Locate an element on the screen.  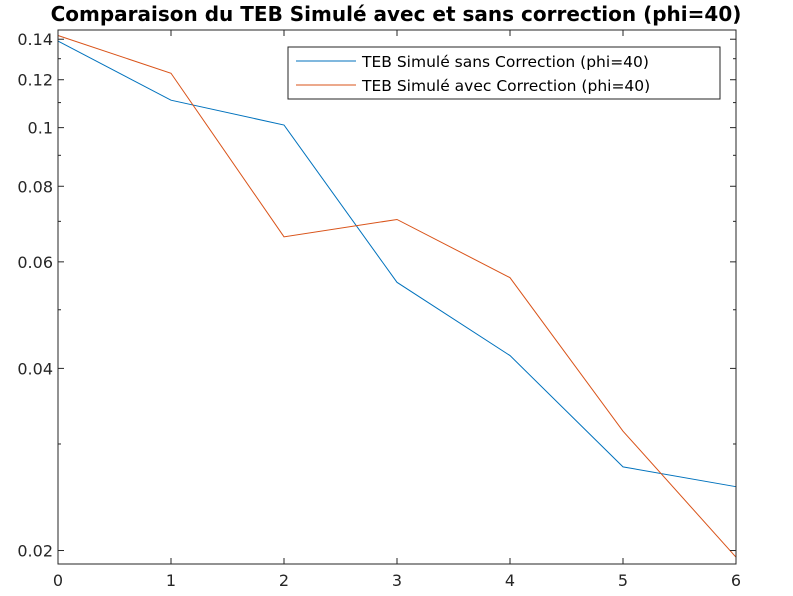
legend-label-sans-correction: TEB Simulé sans Correction (phi=40) is located at coordinates (505, 62).